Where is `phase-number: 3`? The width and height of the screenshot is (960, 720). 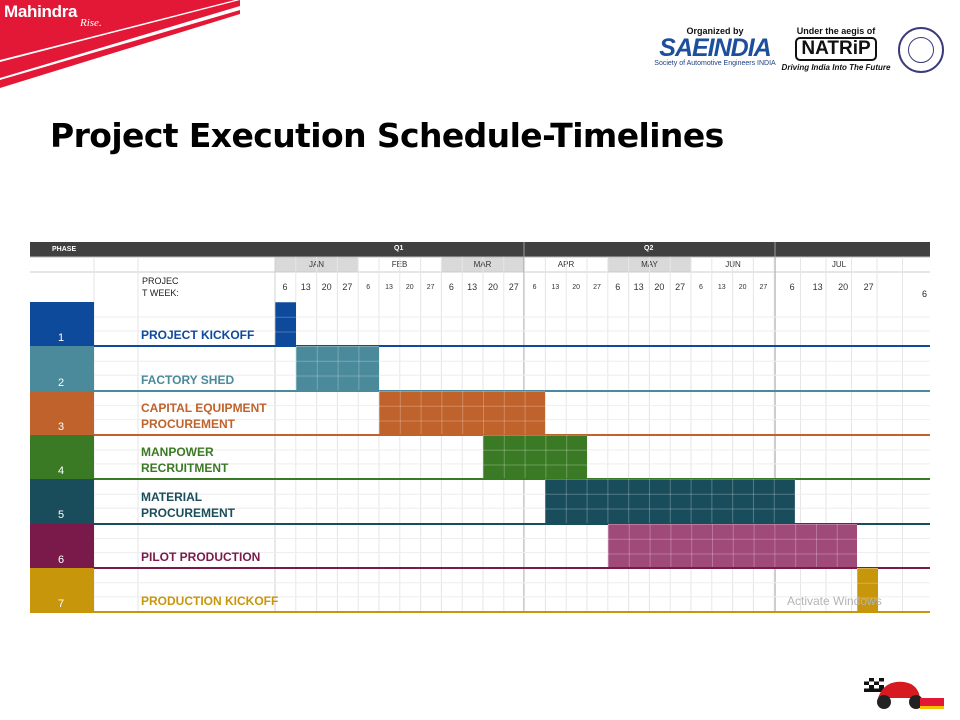 phase-number: 3 is located at coordinates (61, 426).